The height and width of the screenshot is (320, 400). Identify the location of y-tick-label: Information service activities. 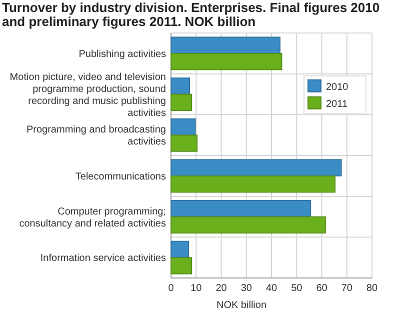
(103, 258).